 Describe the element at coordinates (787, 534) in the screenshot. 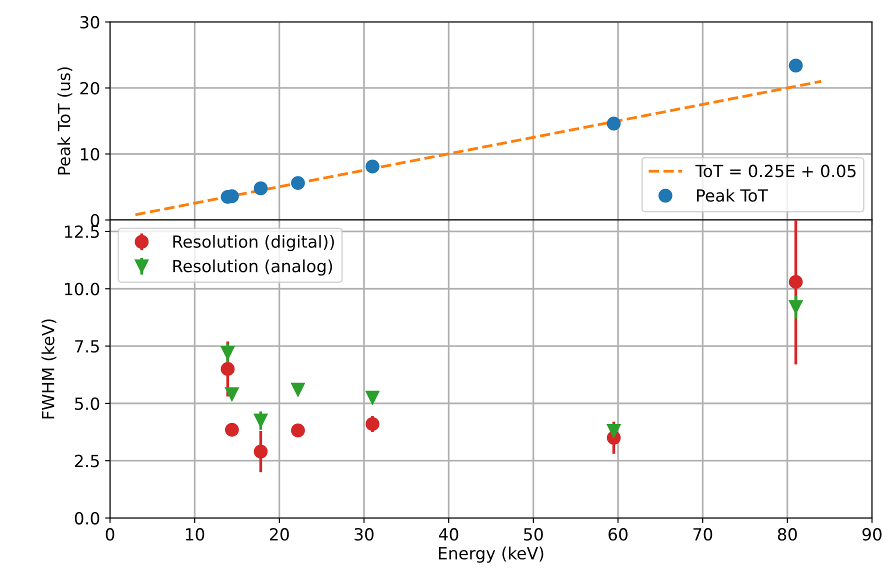

I see `x-tick-label: 80` at that location.